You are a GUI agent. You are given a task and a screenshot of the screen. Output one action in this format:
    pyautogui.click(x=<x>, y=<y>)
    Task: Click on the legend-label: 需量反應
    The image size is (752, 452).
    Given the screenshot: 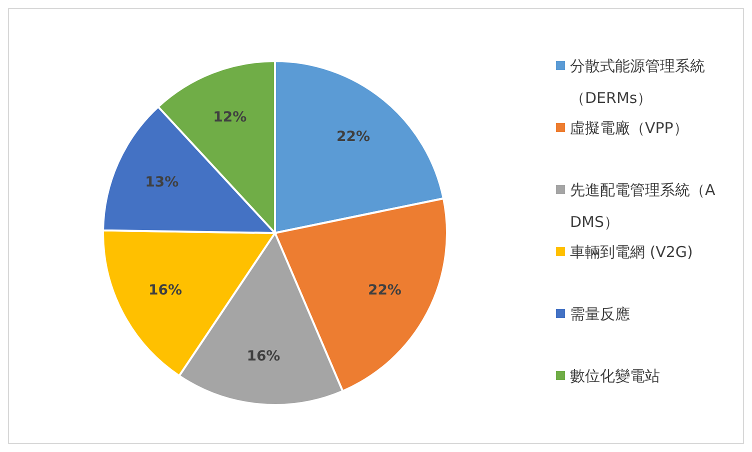 What is the action you would take?
    pyautogui.click(x=600, y=314)
    